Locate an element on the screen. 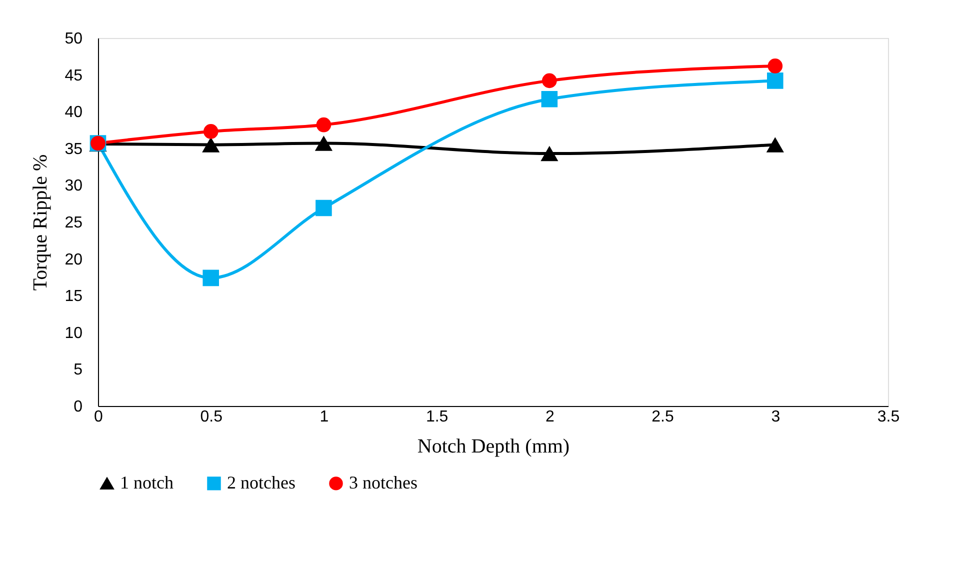  x-tick-label: 0 is located at coordinates (99, 417).